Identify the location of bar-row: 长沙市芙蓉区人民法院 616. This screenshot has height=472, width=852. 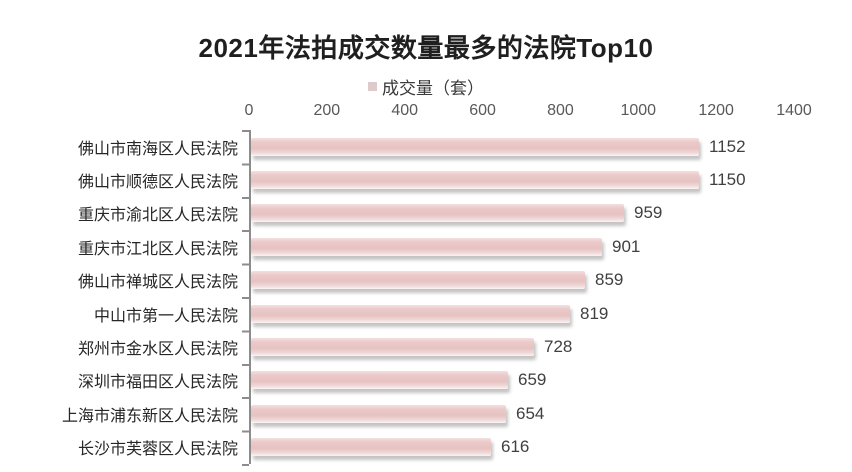
(426, 447).